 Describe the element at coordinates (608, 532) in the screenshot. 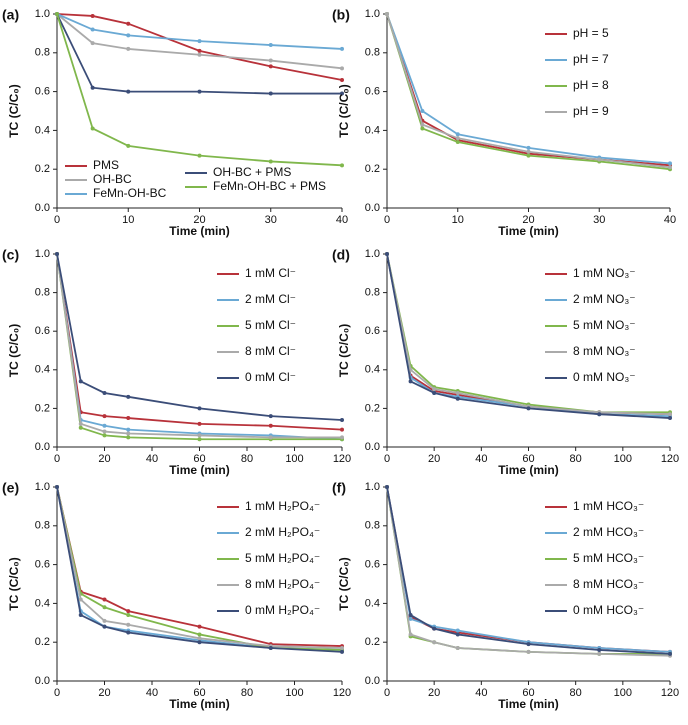

I see `legend-label: 2 mM HCO₃⁻` at that location.